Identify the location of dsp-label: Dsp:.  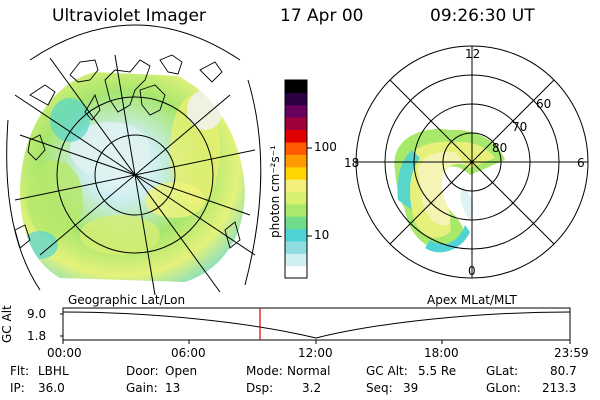
(260, 388).